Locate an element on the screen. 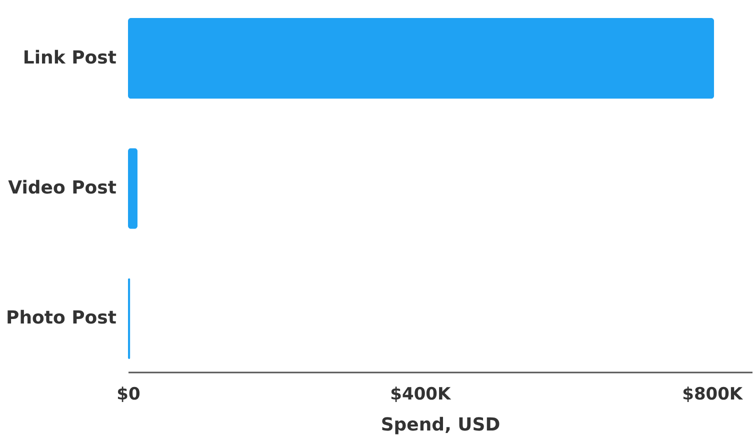 This screenshot has height=439, width=754. y-tick-label: Link Post is located at coordinates (69, 57).